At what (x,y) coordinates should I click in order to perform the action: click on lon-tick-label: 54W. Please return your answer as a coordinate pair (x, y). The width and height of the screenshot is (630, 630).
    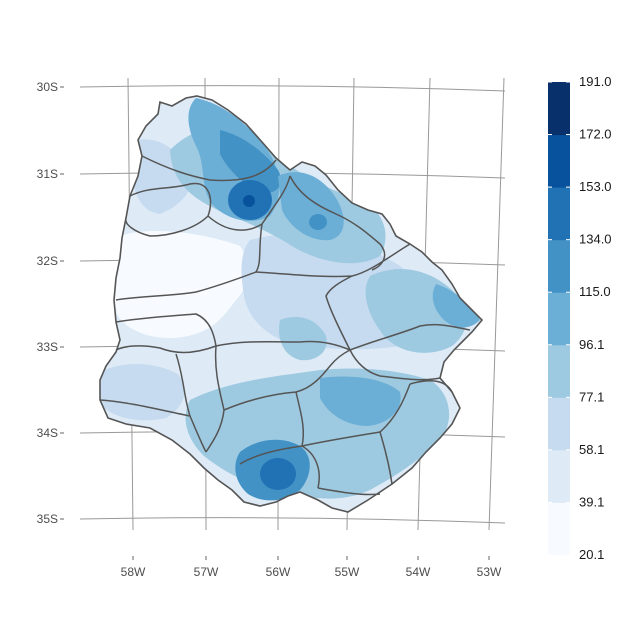
    Looking at the image, I should click on (418, 572).